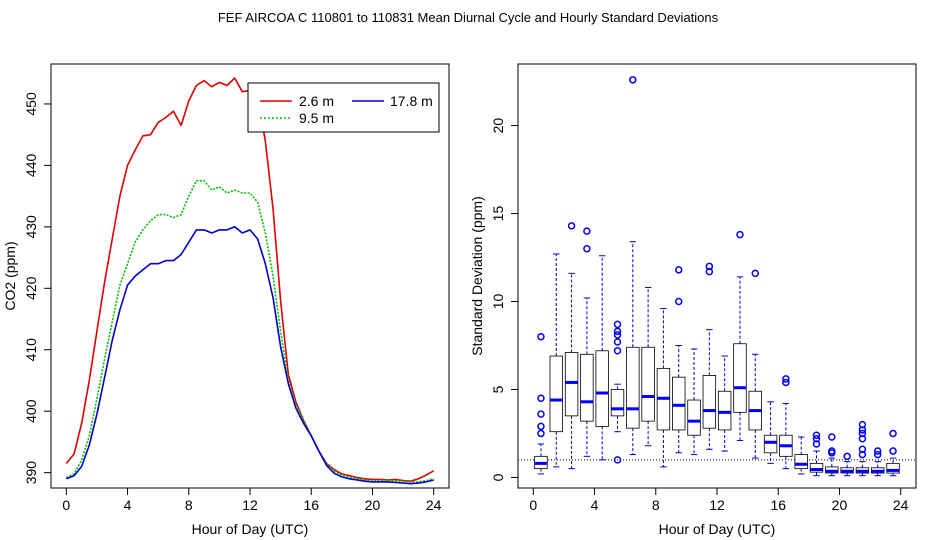 This screenshot has height=540, width=936. I want to click on box-x-tick-label-24: 24, so click(901, 505).